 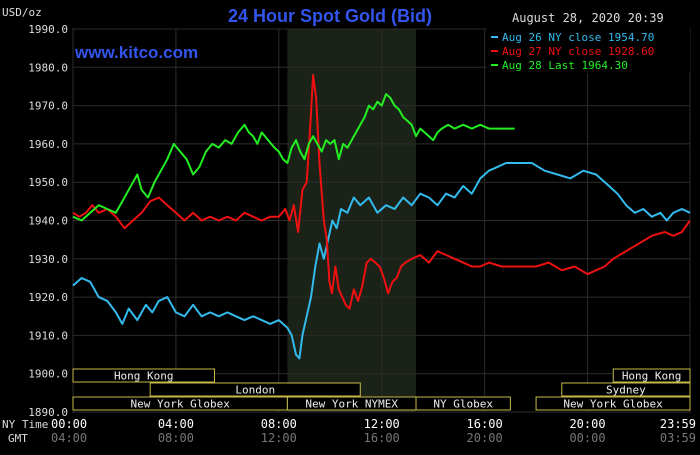 I want to click on x-tick-ny: 23:59, so click(x=678, y=424).